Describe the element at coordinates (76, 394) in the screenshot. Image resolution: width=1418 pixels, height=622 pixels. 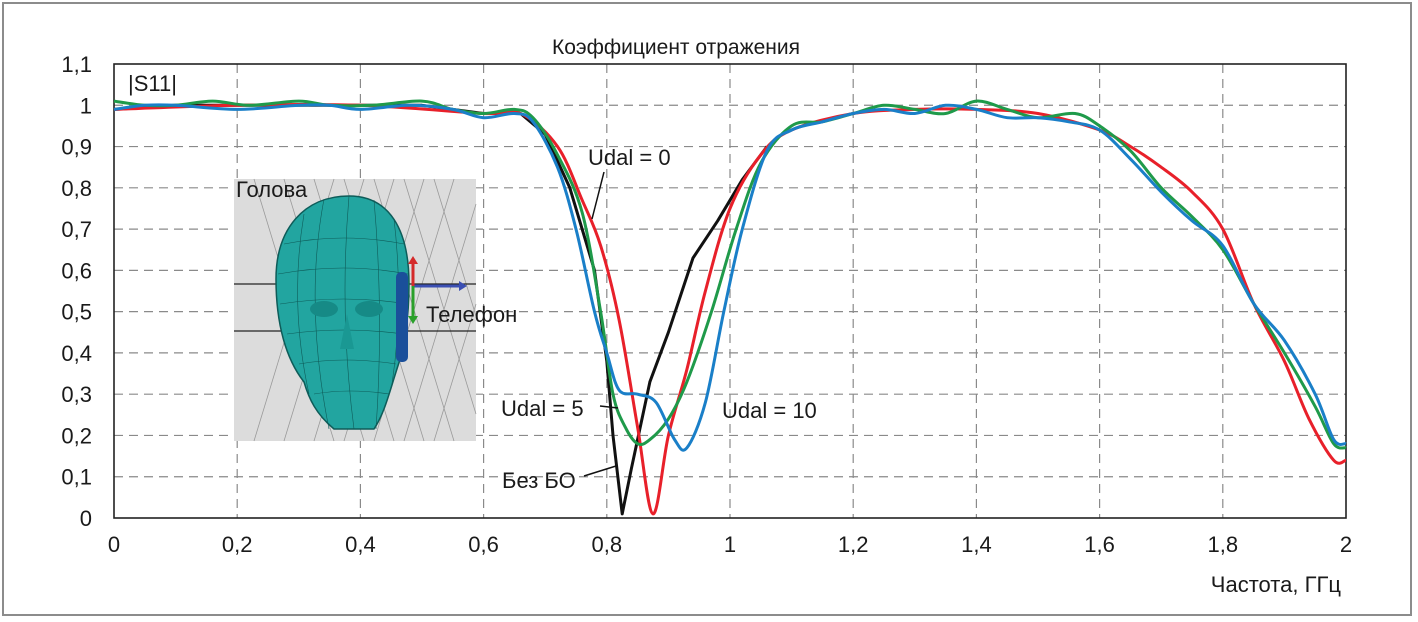
I see `y-tick-label: 0,3` at that location.